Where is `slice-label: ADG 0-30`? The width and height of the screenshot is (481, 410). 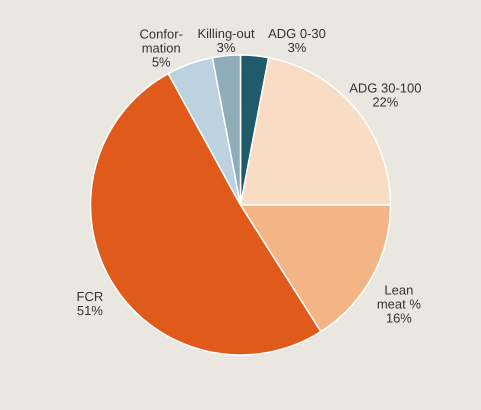 slice-label: ADG 0-30 is located at coordinates (297, 33).